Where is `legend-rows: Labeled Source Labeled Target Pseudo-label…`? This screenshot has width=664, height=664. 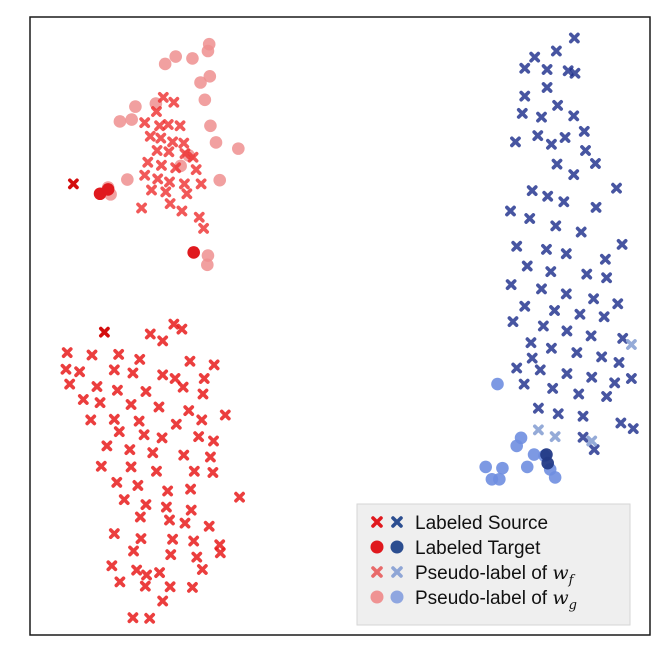
legend-rows: Labeled Source Labeled Target Pseudo-label… is located at coordinates (473, 563).